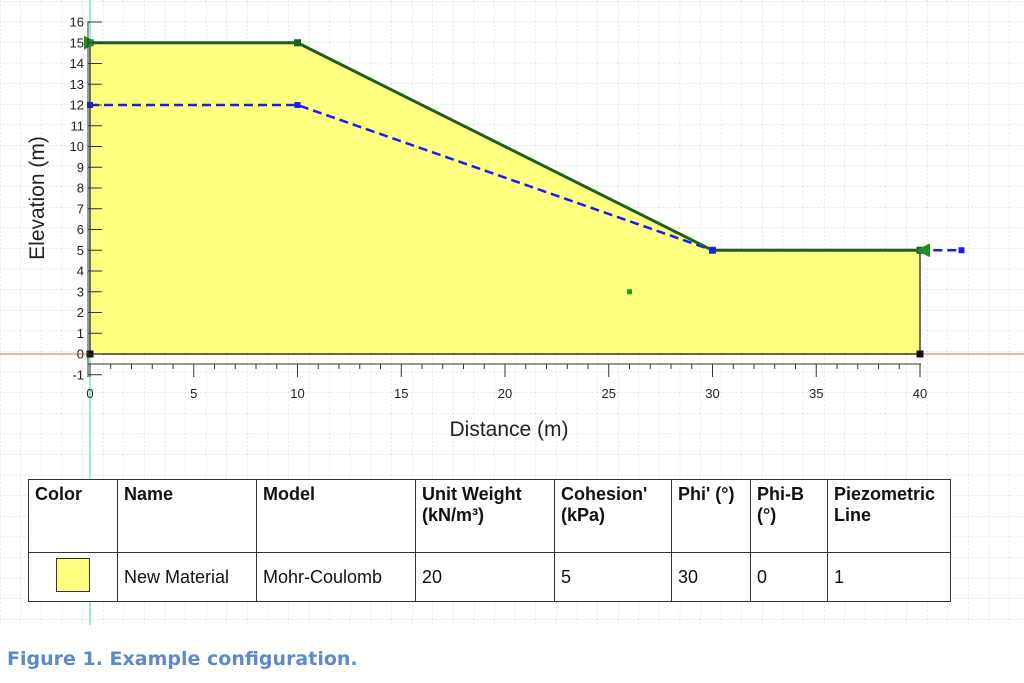 The height and width of the screenshot is (683, 1024). I want to click on x-tick-label: 30, so click(712, 393).